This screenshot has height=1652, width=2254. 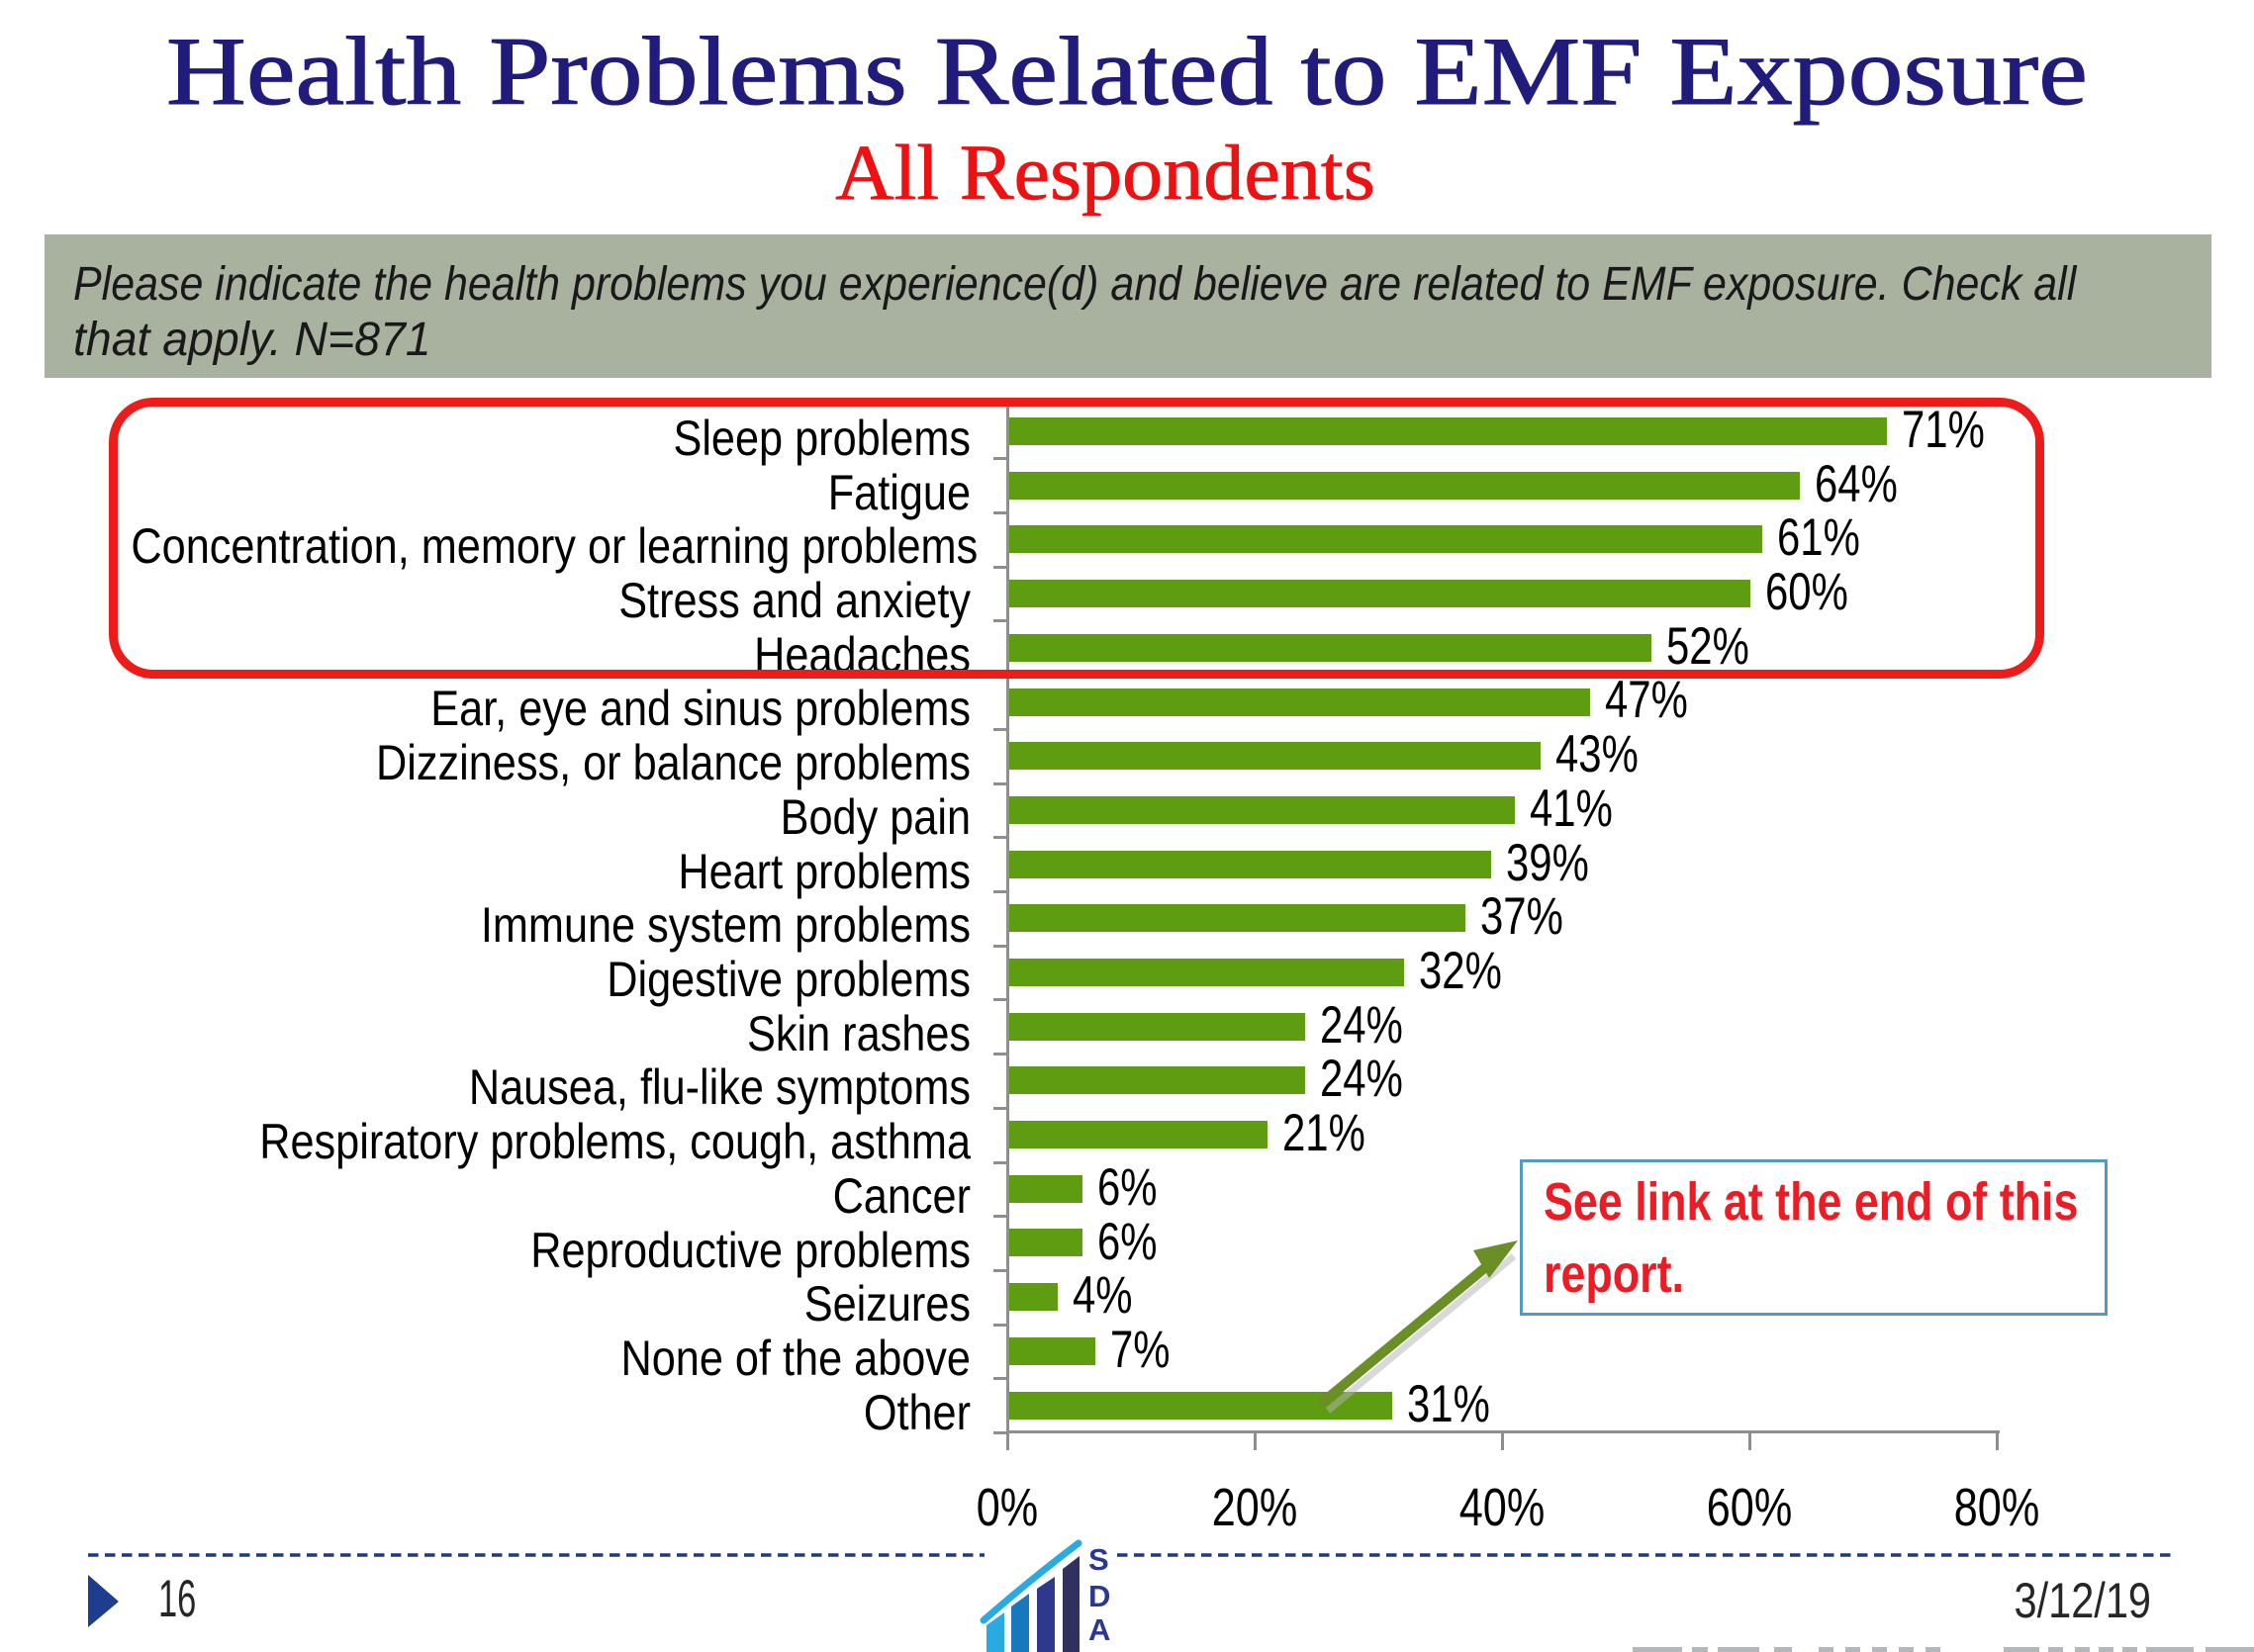 What do you see at coordinates (1099, 1630) in the screenshot?
I see `svg-text: A` at bounding box center [1099, 1630].